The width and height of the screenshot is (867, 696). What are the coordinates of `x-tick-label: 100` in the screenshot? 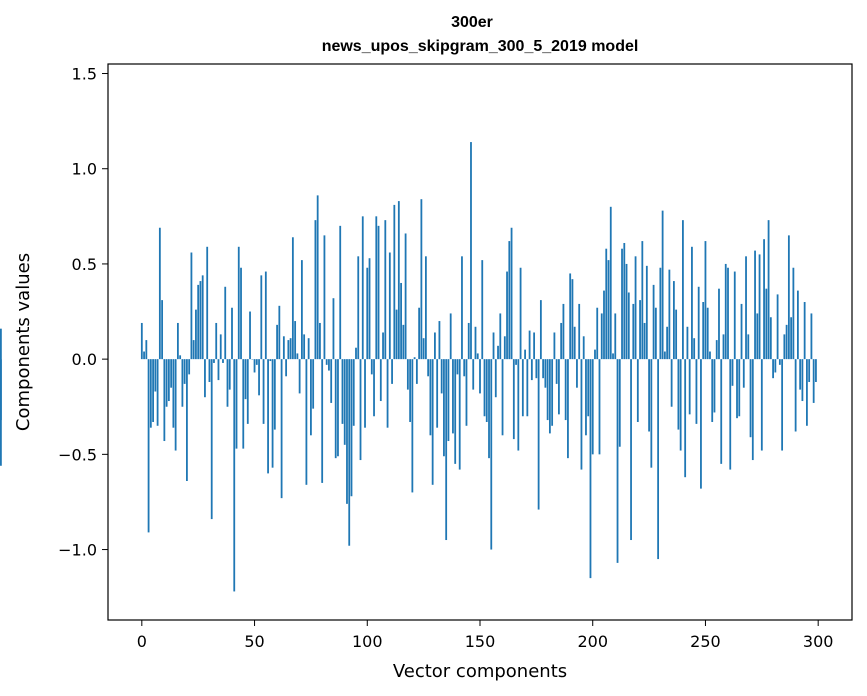 It's located at (367, 641).